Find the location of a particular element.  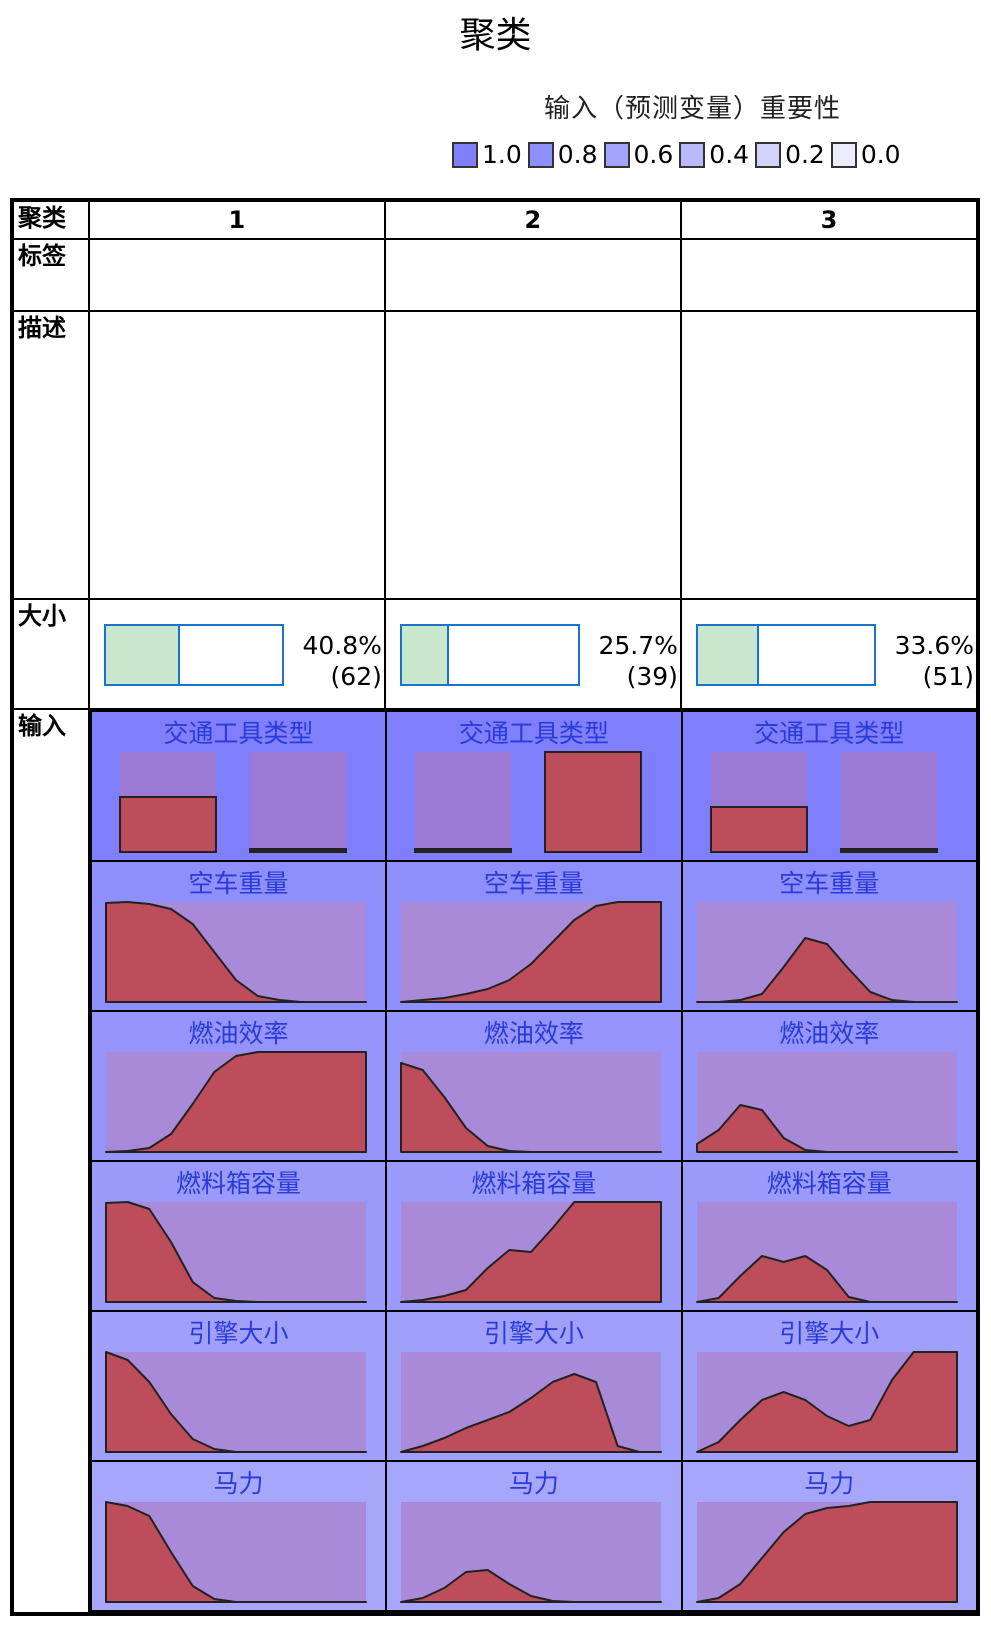

density-background is located at coordinates (531, 1552).